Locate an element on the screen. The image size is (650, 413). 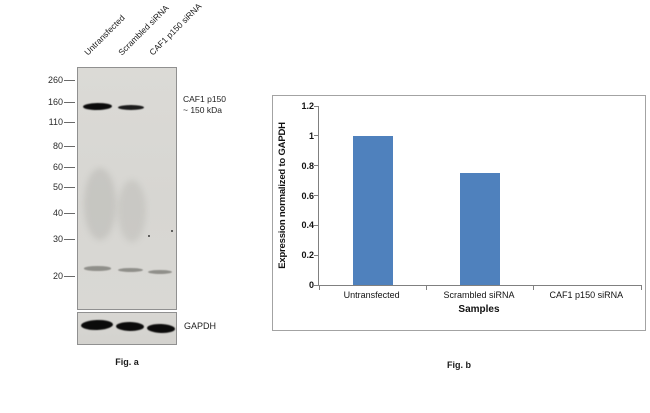
mw-marker-value: 40 is located at coordinates (57, 213).